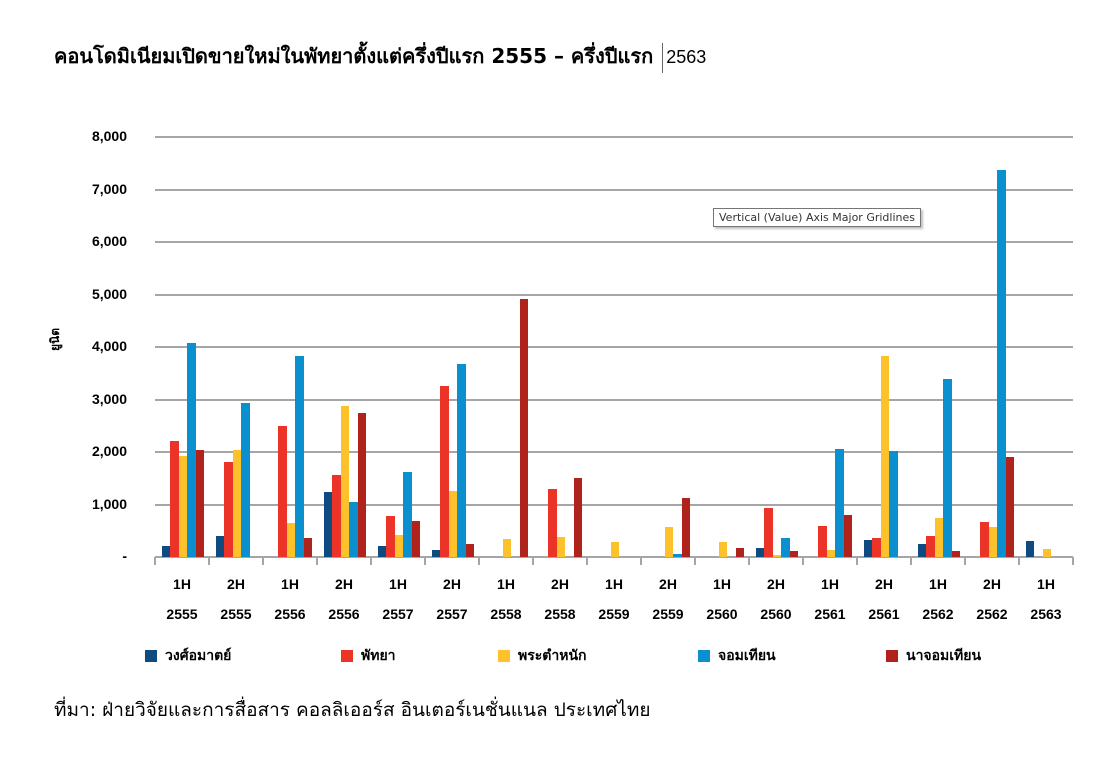 This screenshot has height=762, width=1117. What do you see at coordinates (830, 614) in the screenshot?
I see `x-tick-label-year: 2561` at bounding box center [830, 614].